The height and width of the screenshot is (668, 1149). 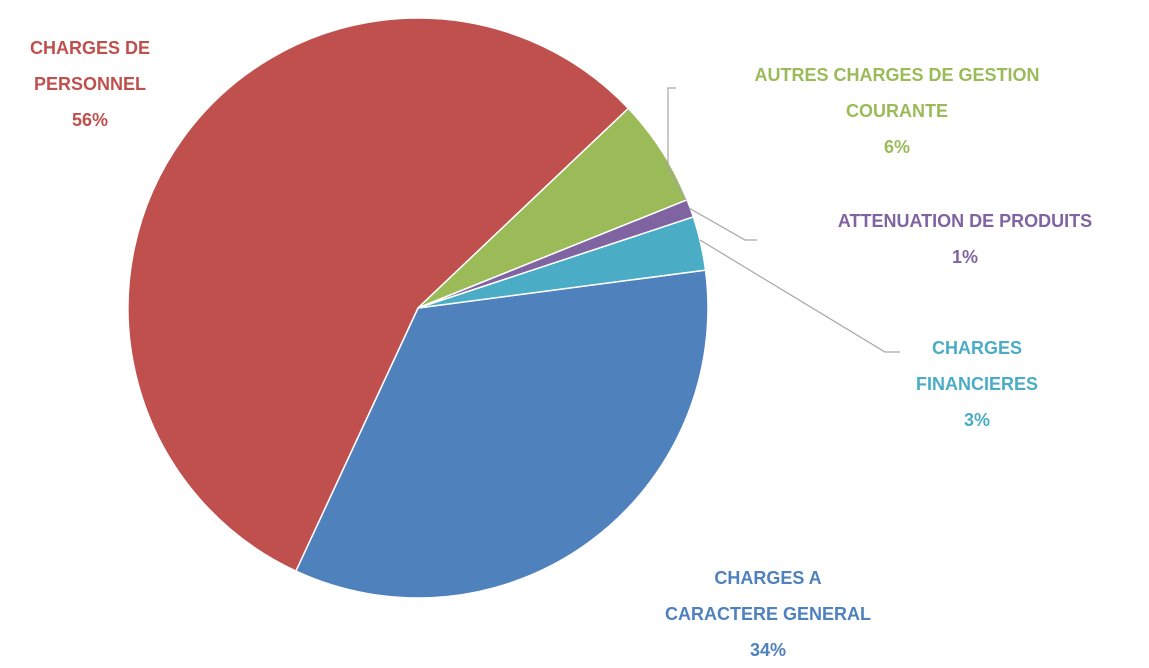 I want to click on percent-label: 34%, so click(x=768, y=650).